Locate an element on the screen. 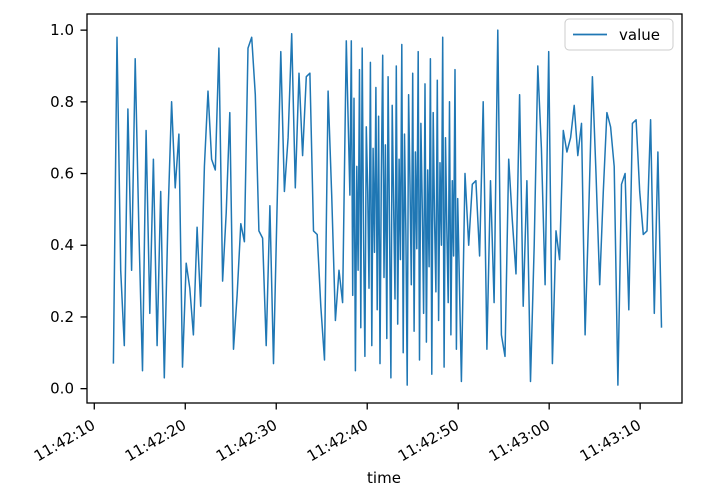 The image size is (702, 501). legend: value is located at coordinates (619, 34).